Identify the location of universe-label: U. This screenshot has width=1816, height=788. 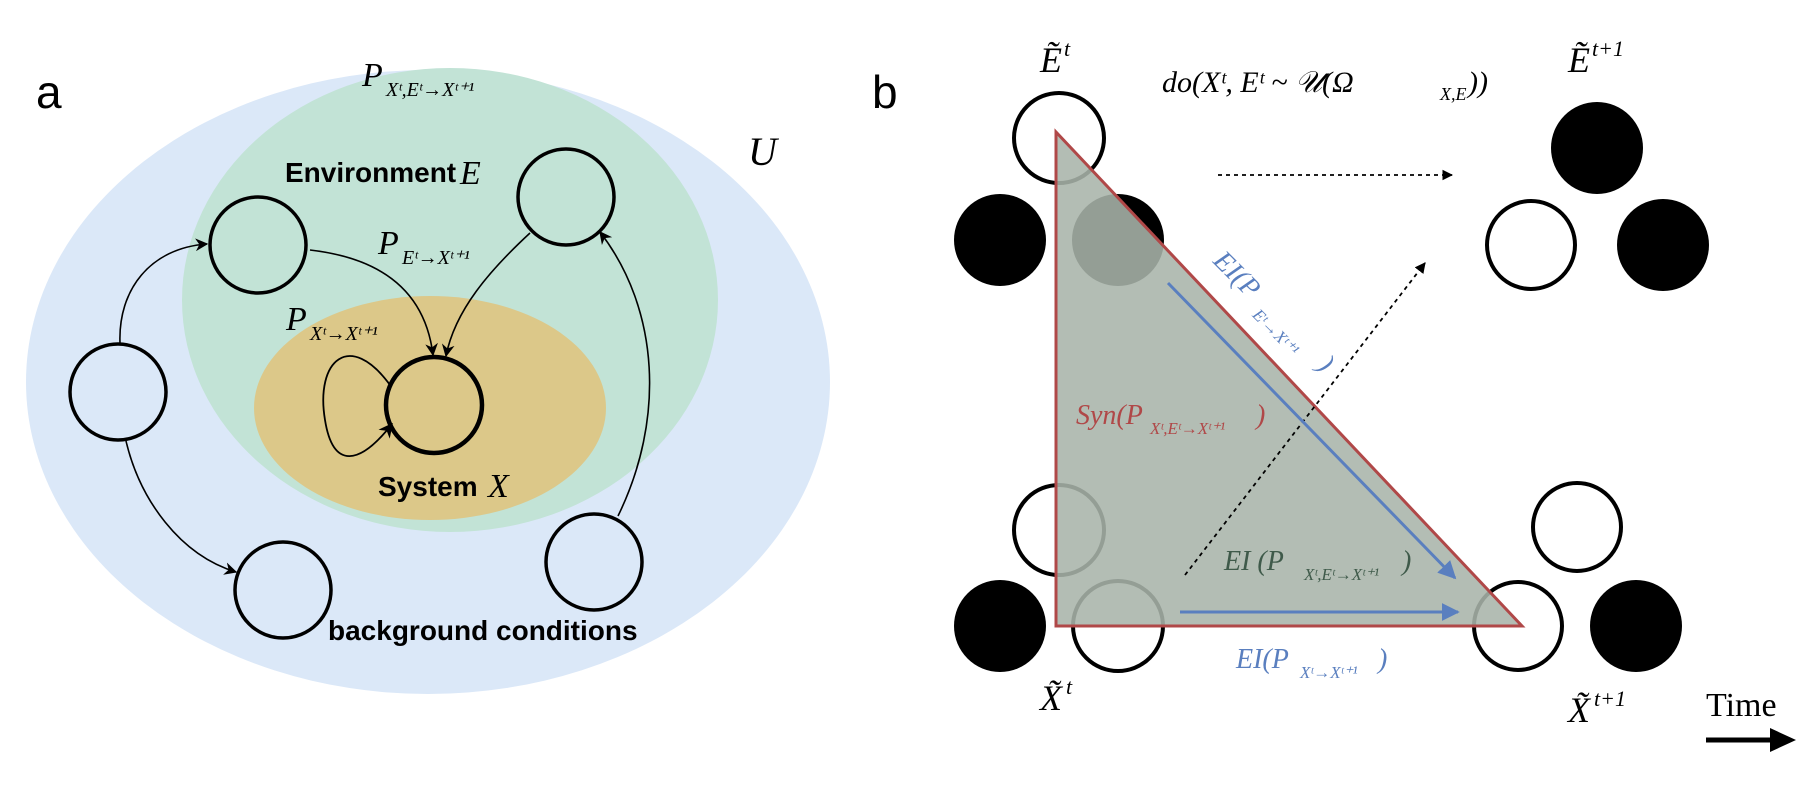
(764, 151).